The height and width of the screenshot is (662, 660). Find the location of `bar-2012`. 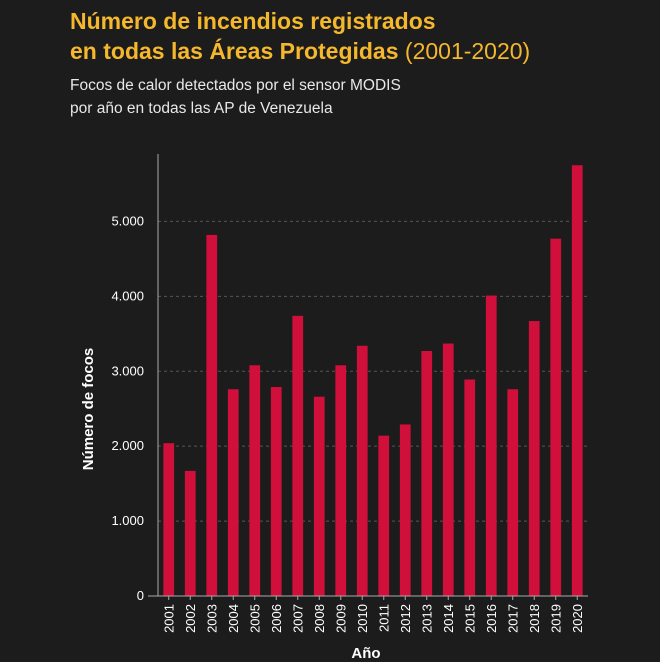

bar-2012 is located at coordinates (405, 510).